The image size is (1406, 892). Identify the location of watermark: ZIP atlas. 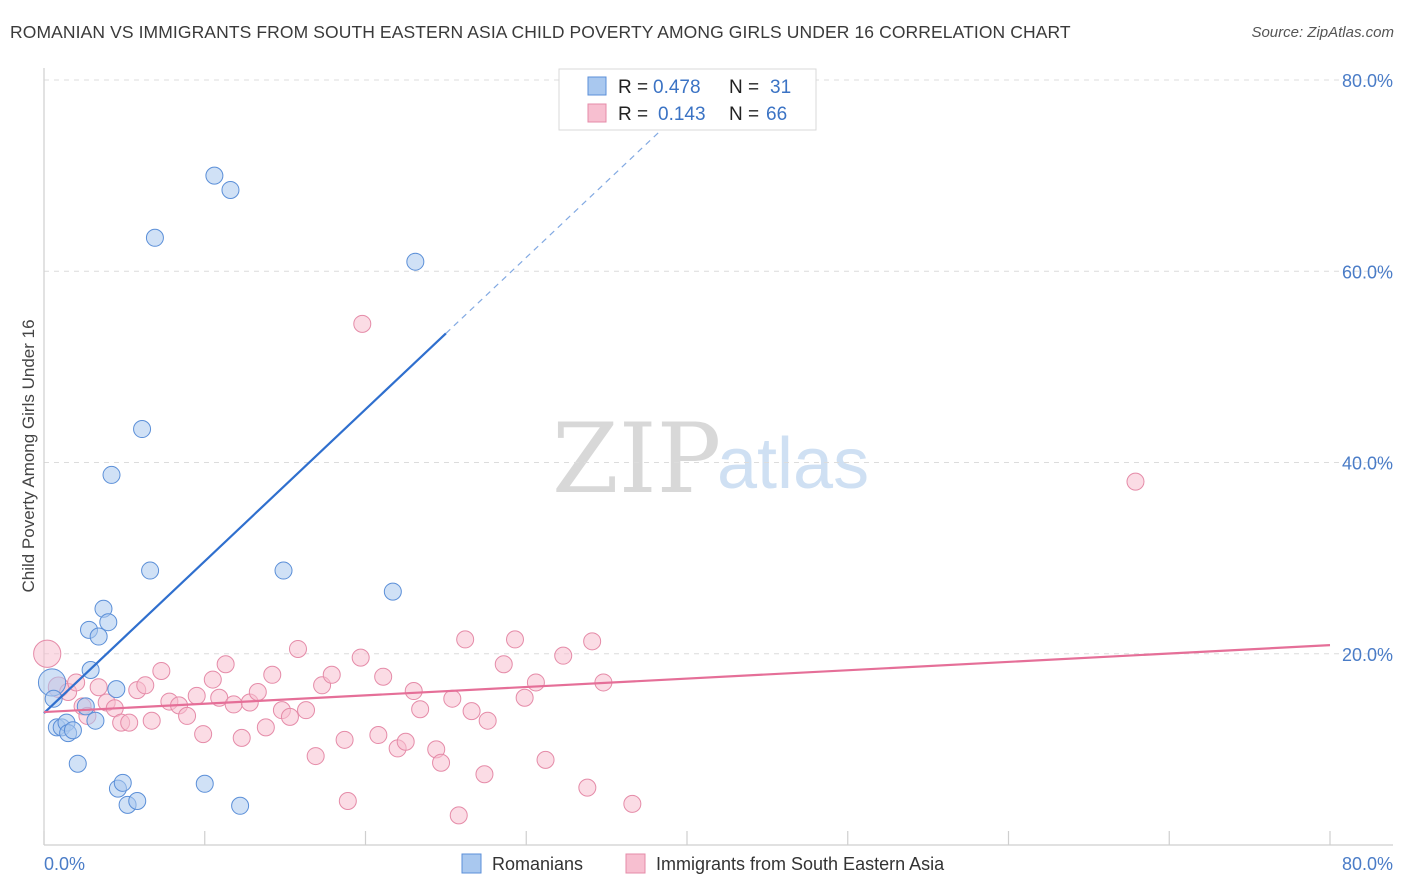
(710, 459).